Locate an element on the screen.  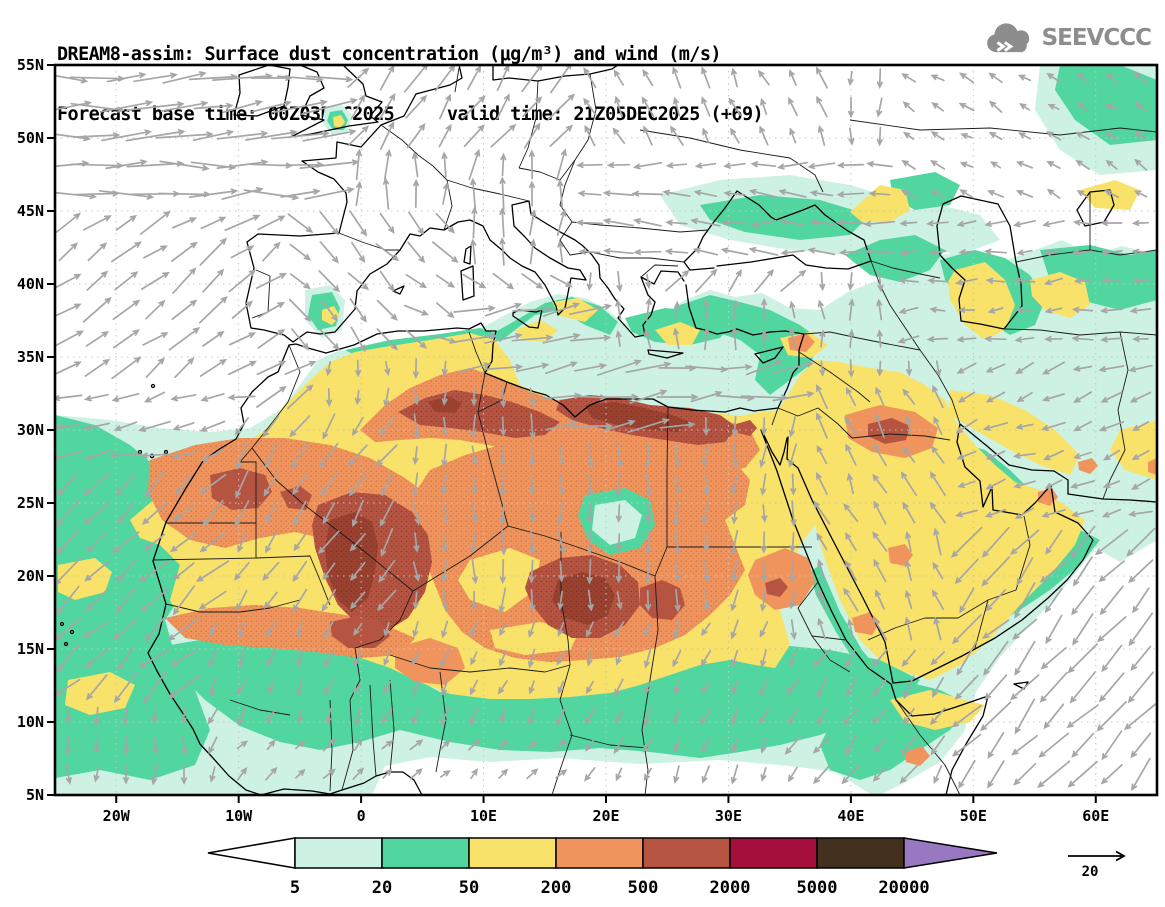
coastline-crete is located at coordinates (665, 354).